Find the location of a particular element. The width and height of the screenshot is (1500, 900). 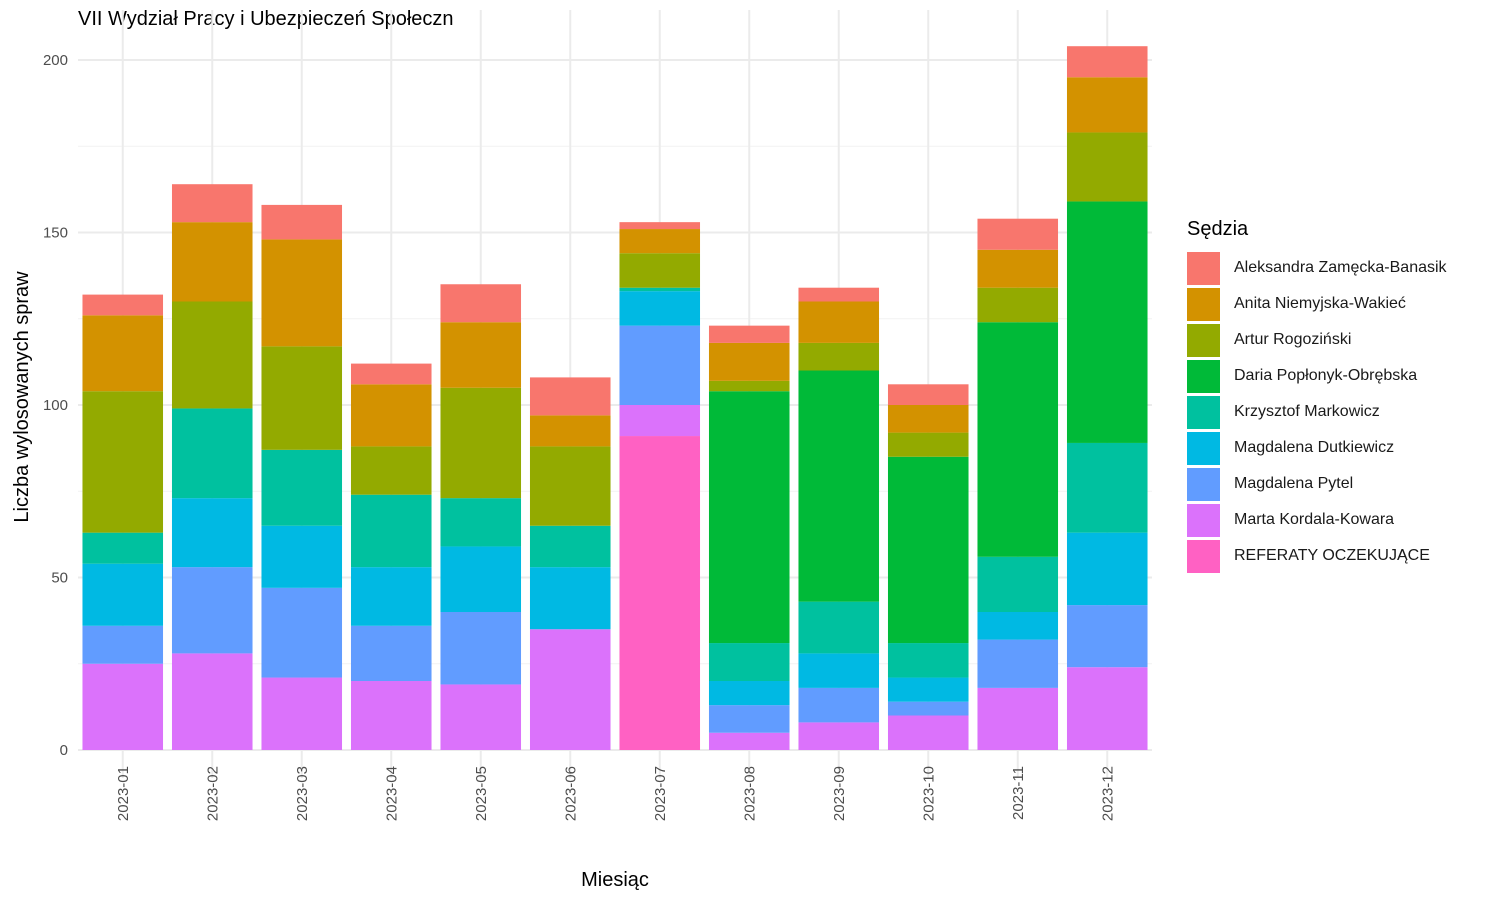

y-tick-label: 200 is located at coordinates (55, 60).